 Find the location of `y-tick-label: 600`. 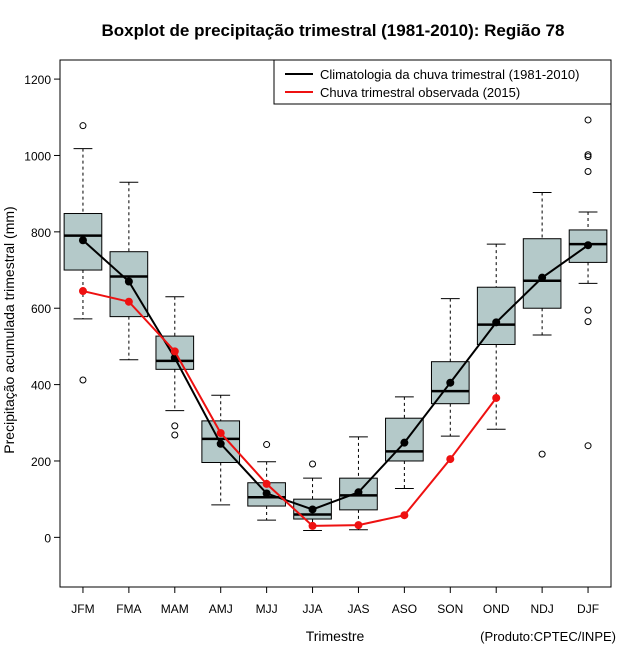

y-tick-label: 600 is located at coordinates (41, 309).